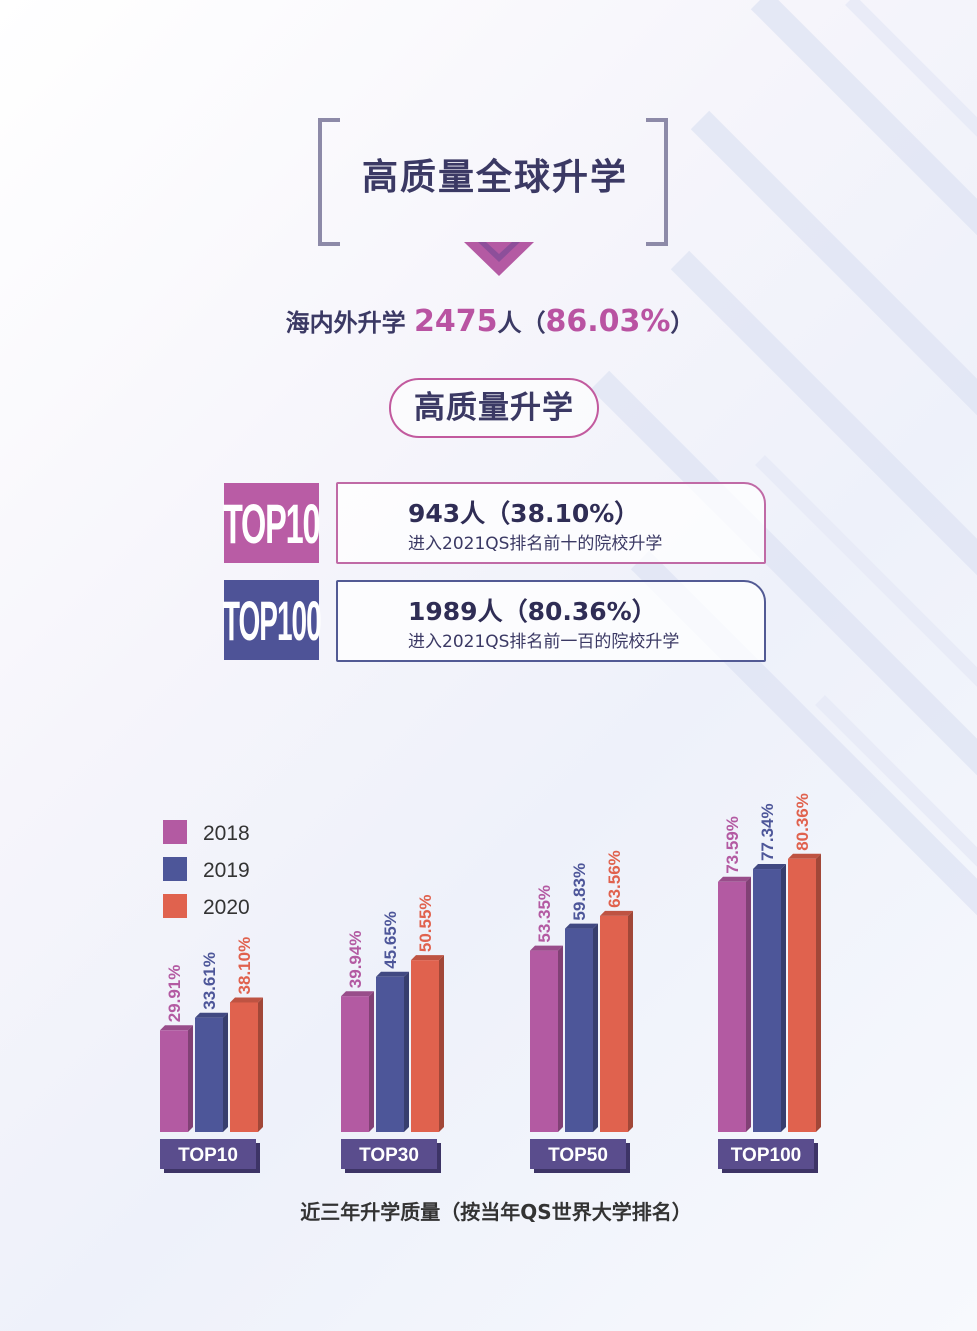  I want to click on bar-TOP100-2020, so click(802, 995).